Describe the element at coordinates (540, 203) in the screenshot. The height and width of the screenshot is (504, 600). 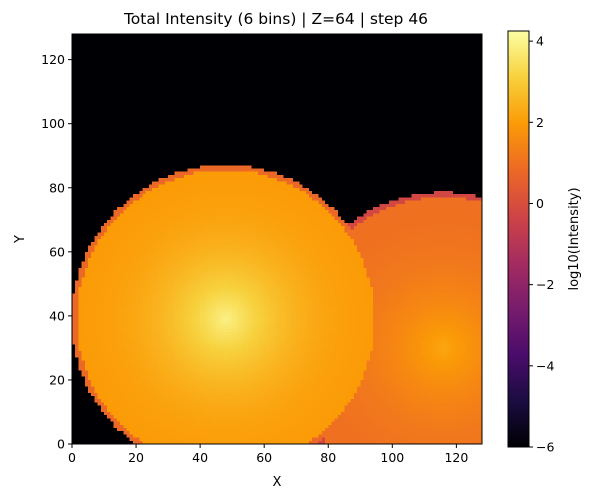
I see `colorbar-tick-label: 0` at that location.